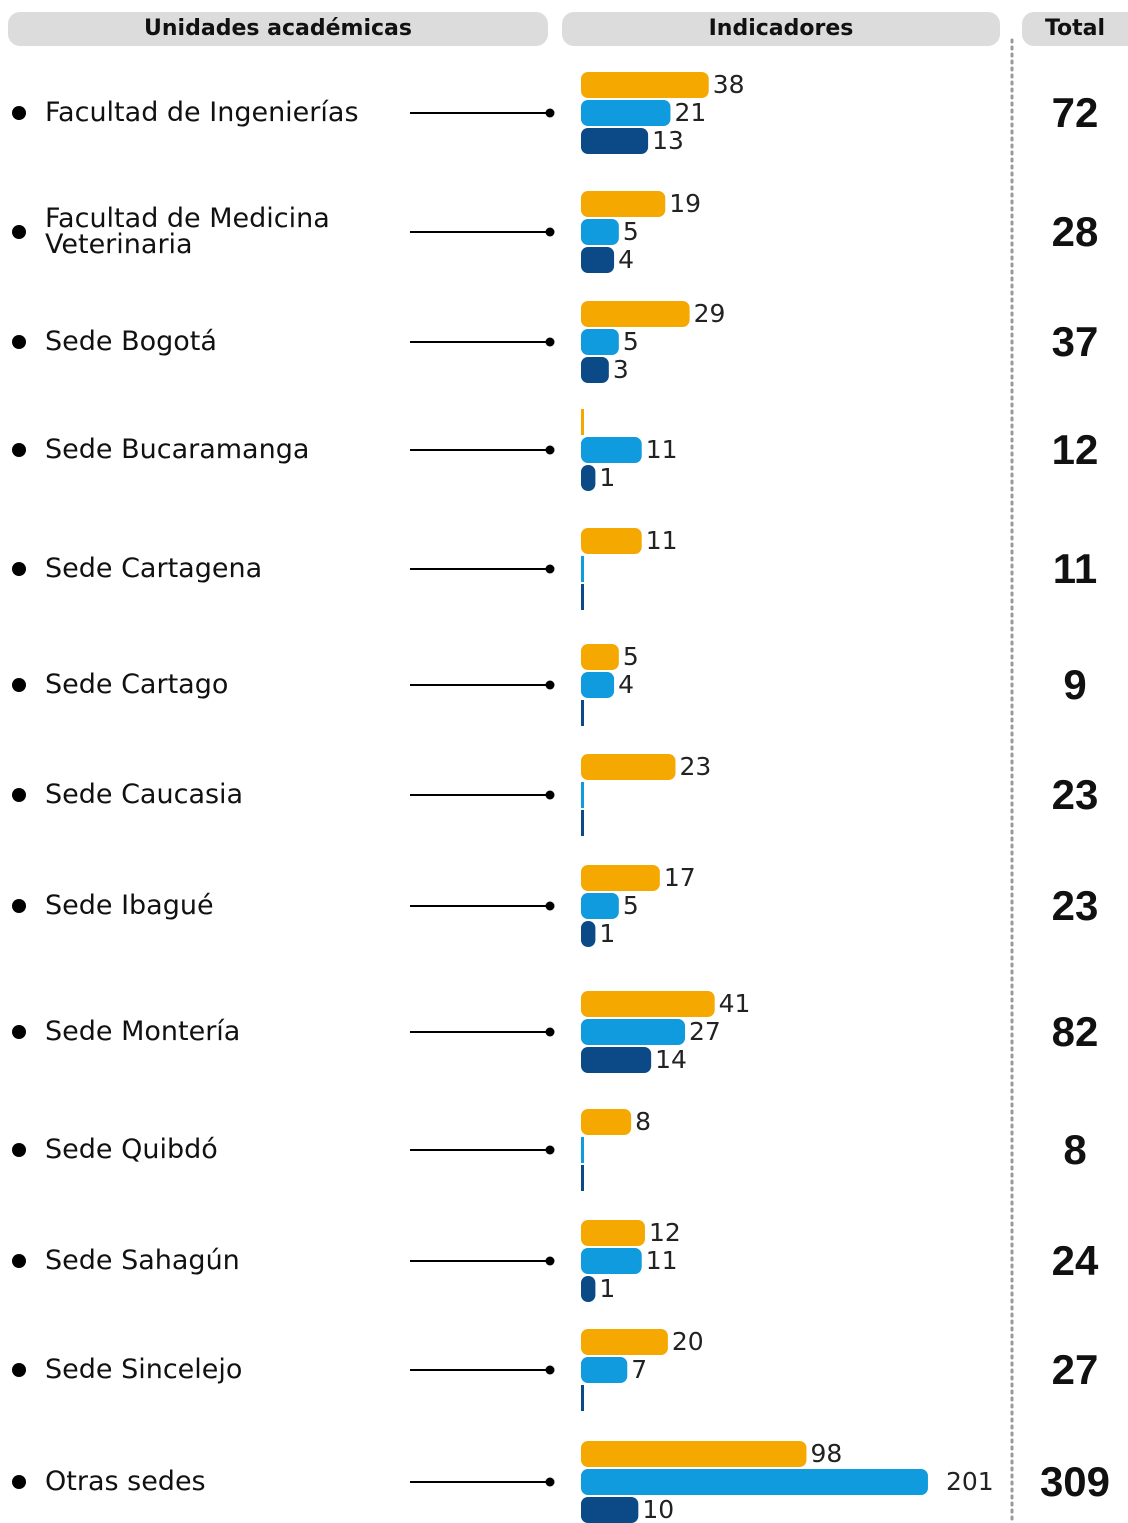 The height and width of the screenshot is (1523, 1128). What do you see at coordinates (1075, 1369) in the screenshot?
I see `total: 27` at bounding box center [1075, 1369].